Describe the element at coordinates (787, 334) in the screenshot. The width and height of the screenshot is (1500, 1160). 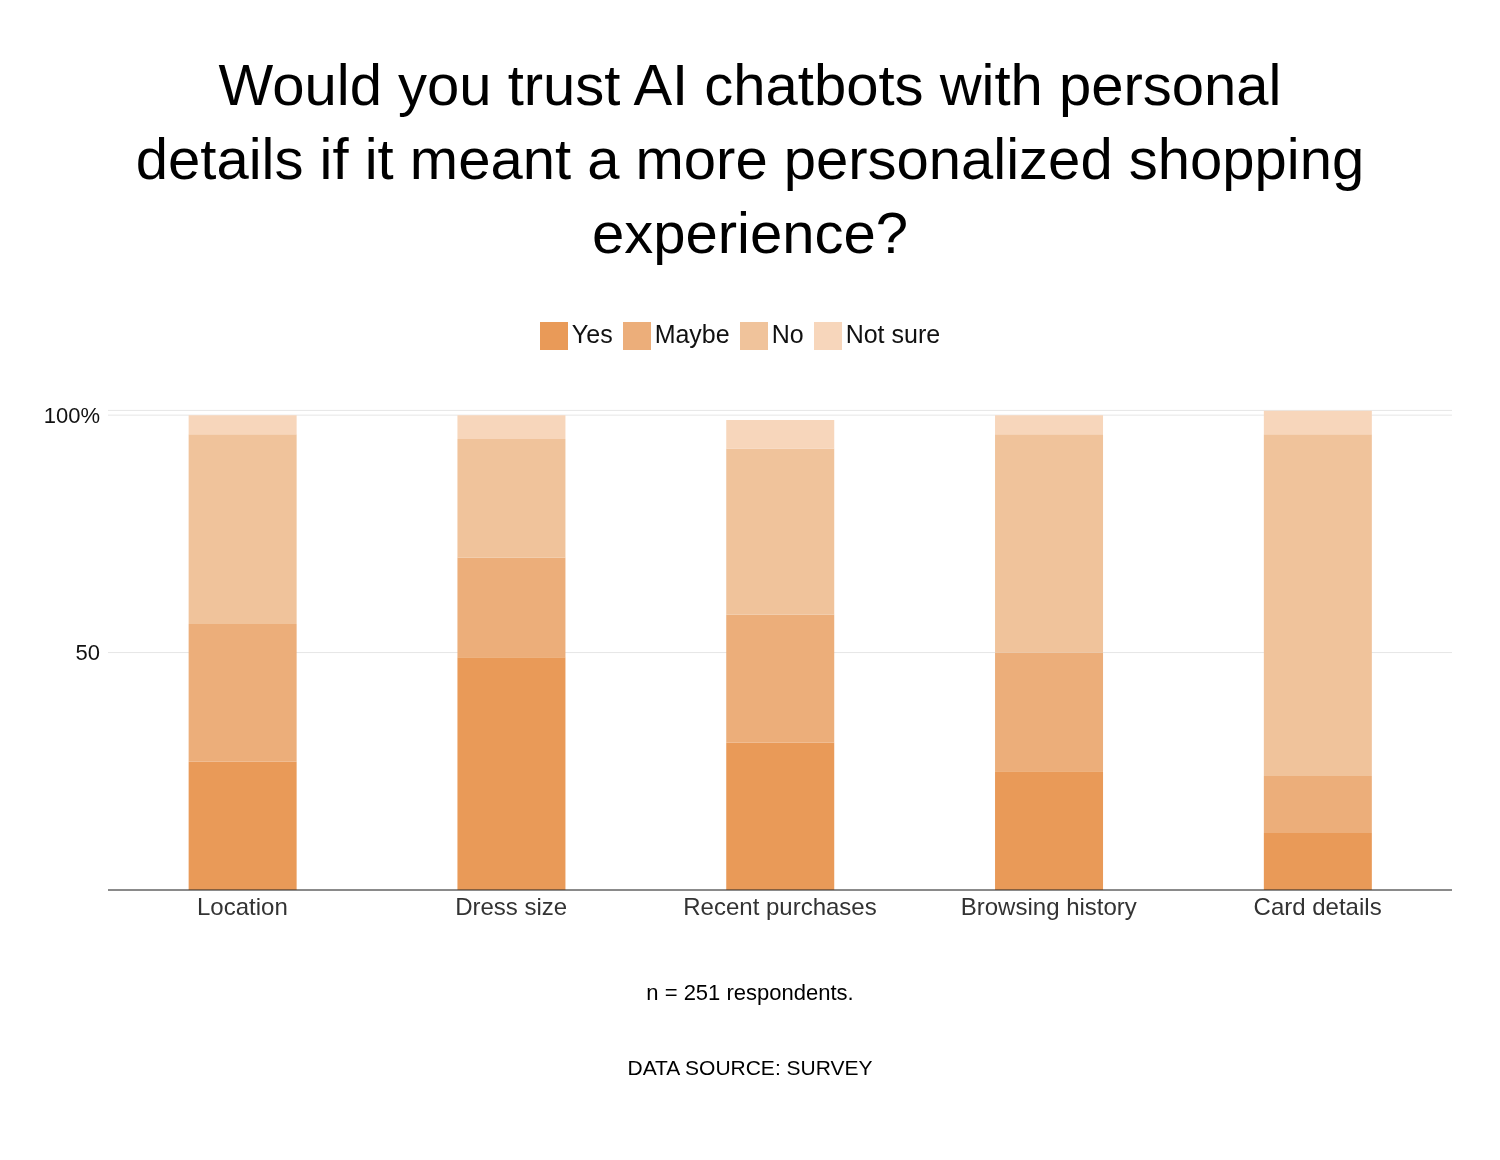
I see `legend-label: No` at that location.